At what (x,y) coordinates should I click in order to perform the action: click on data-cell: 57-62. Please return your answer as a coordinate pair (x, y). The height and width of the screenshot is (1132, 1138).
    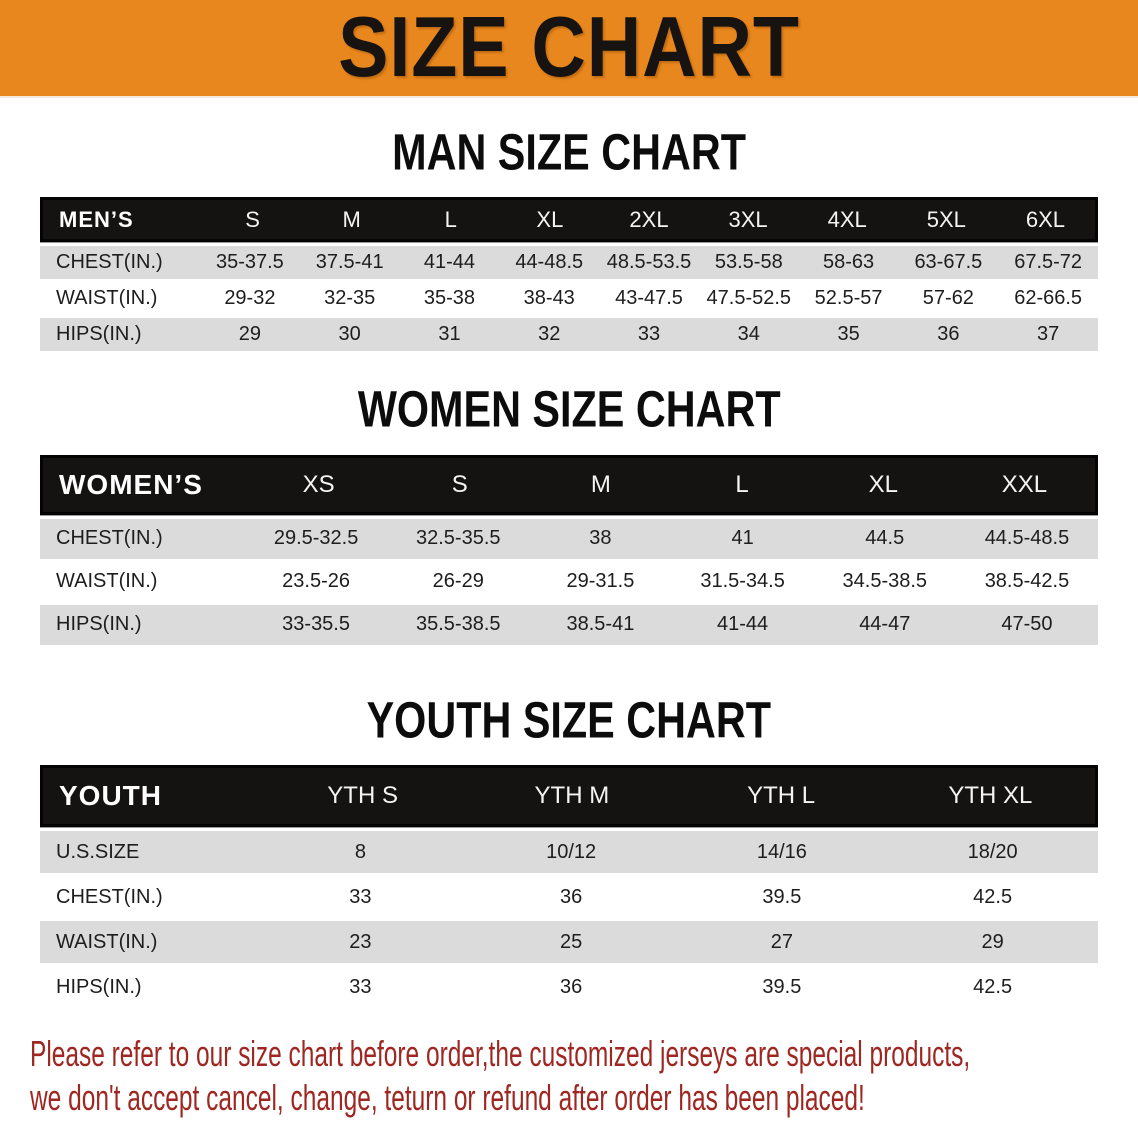
    Looking at the image, I should click on (948, 298).